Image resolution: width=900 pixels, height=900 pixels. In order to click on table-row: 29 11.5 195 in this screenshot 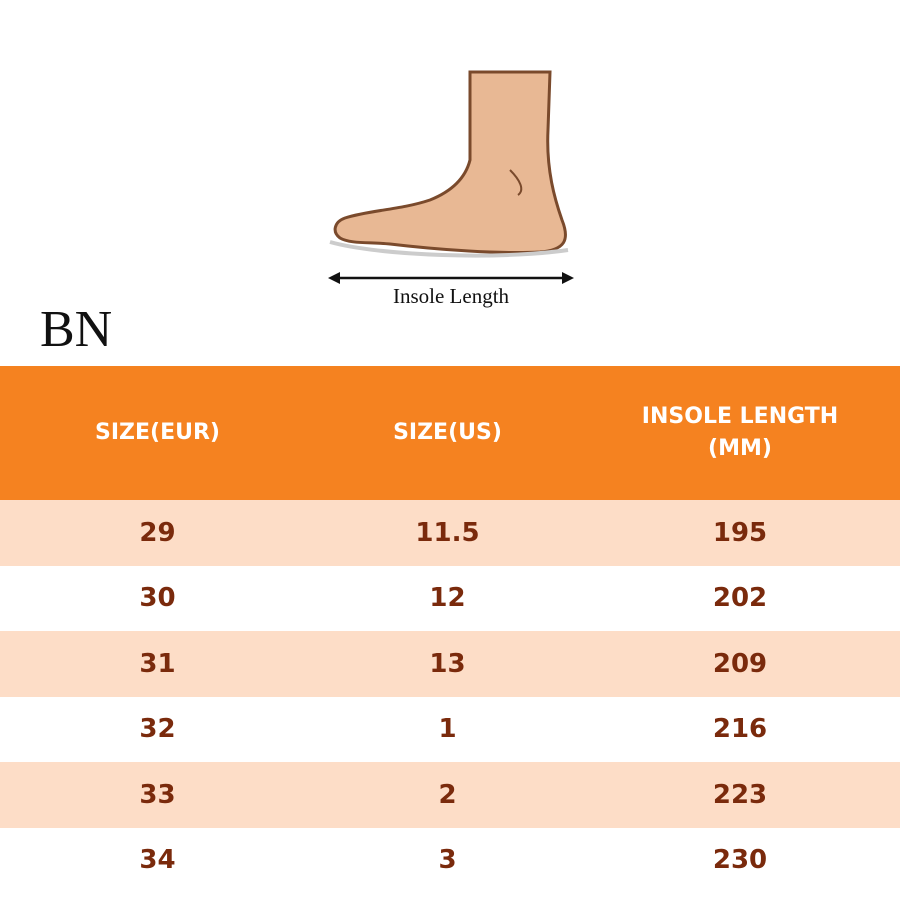, I will do `click(450, 533)`.